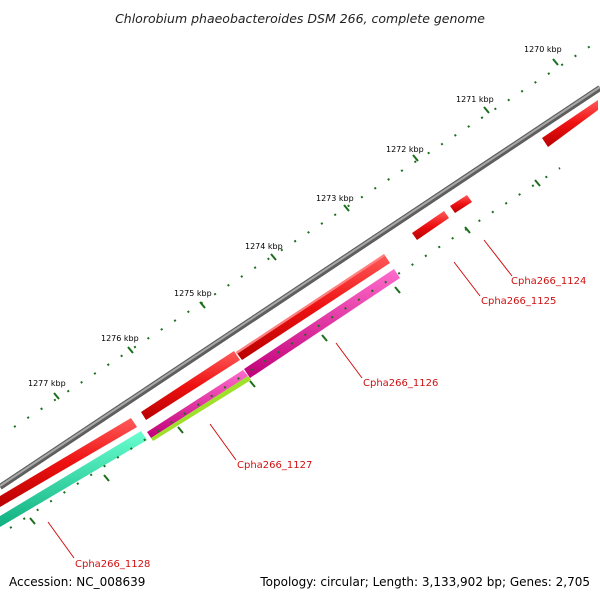 Image resolution: width=600 pixels, height=600 pixels. I want to click on gene-label-1126: Cpha266_1126, so click(400, 383).